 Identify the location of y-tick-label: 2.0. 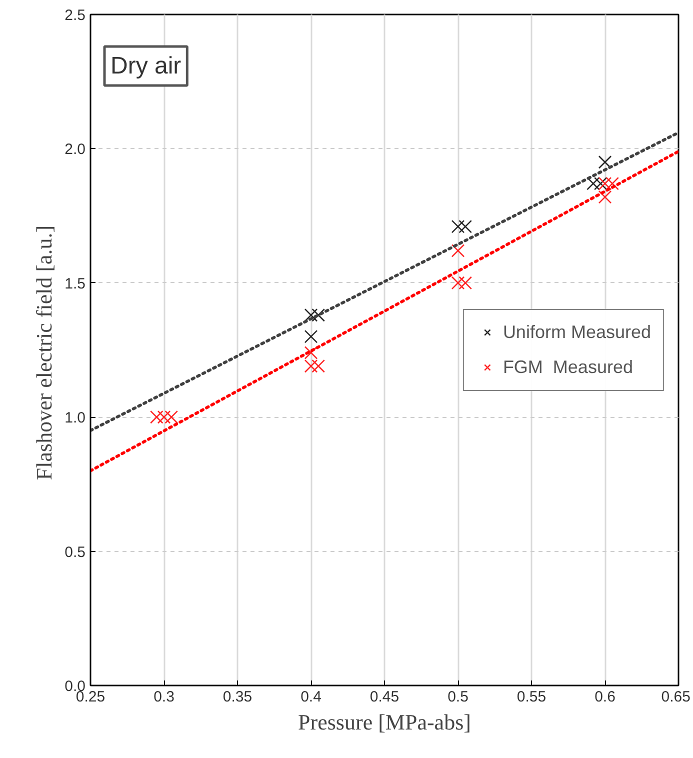
(75, 149).